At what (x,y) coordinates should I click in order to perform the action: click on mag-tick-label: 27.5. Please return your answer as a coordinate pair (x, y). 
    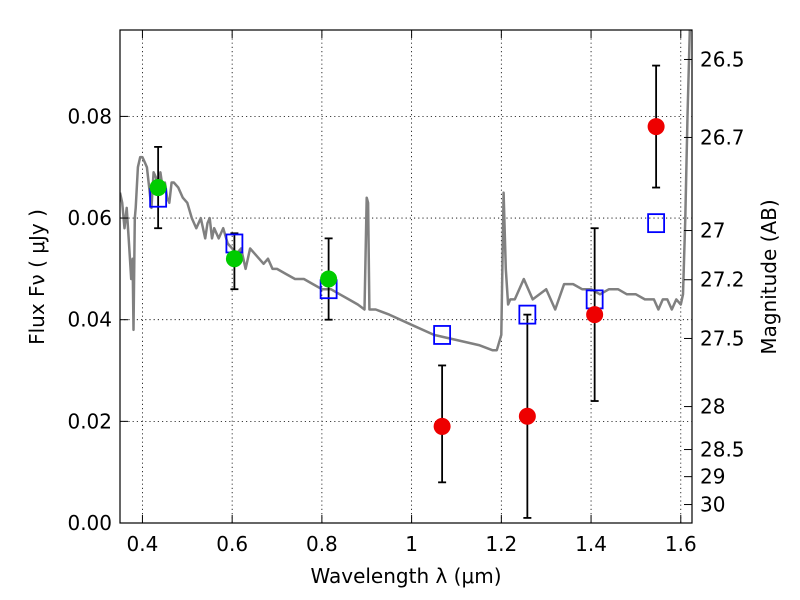
    Looking at the image, I should click on (722, 338).